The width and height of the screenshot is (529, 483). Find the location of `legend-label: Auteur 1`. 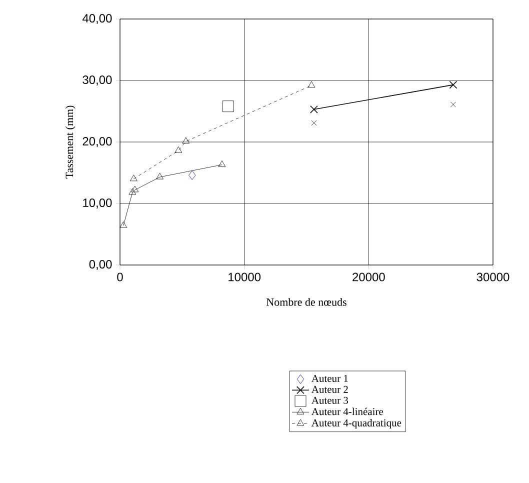

legend-label: Auteur 1 is located at coordinates (330, 378).